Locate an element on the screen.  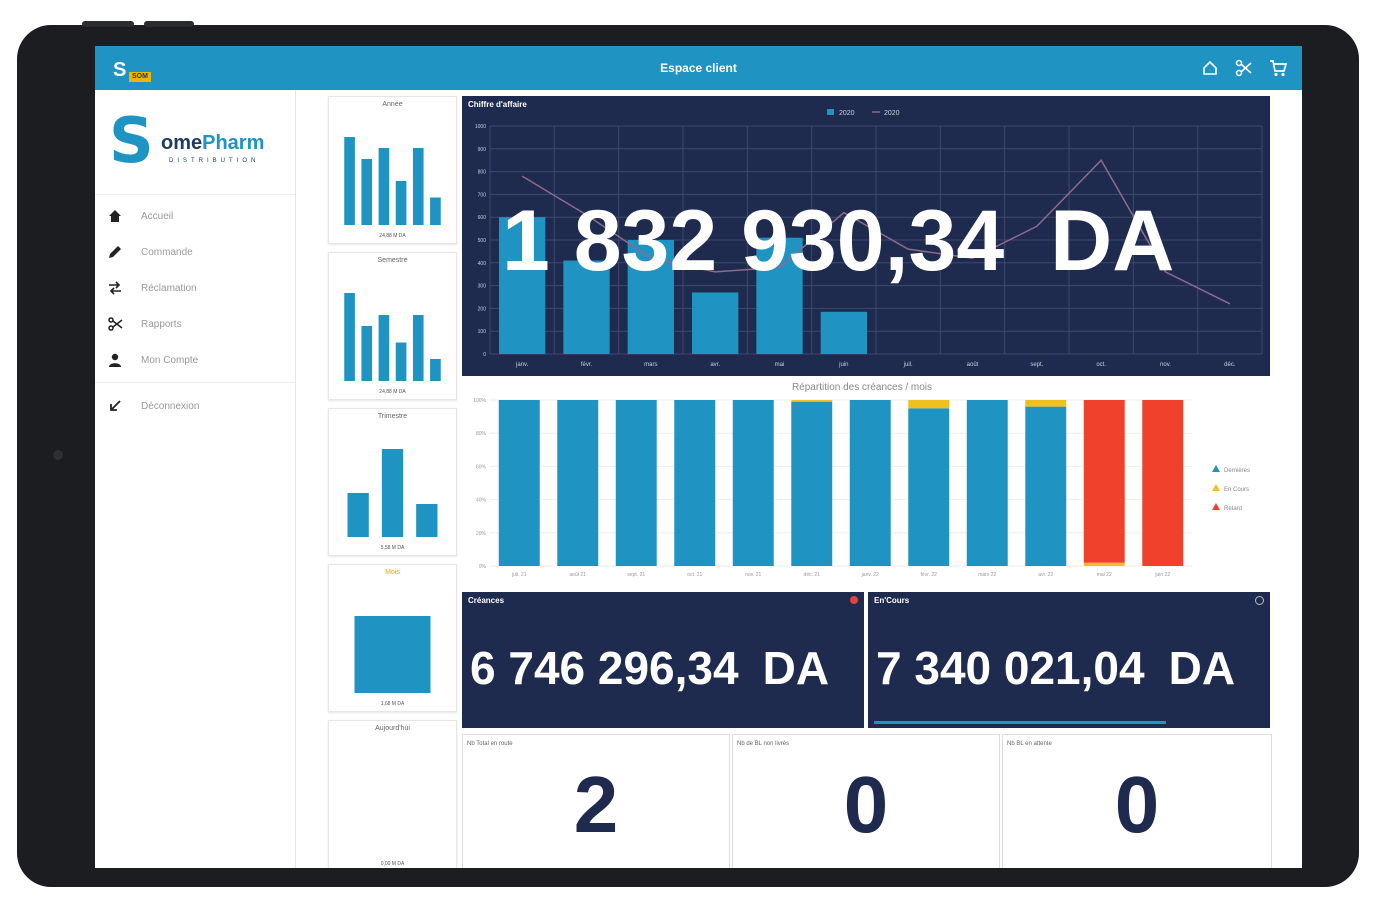
x-tick-label: oct. is located at coordinates (1101, 365).